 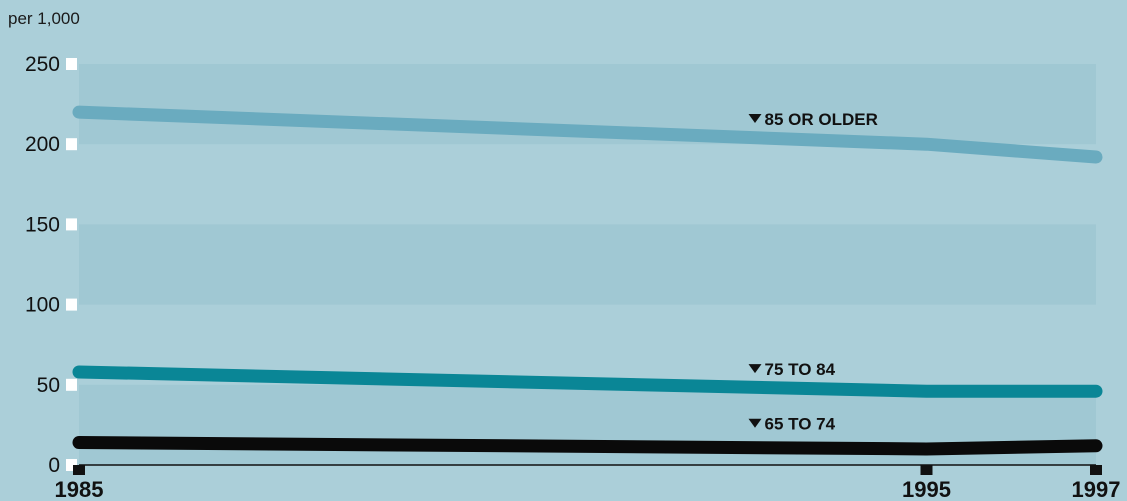 What do you see at coordinates (44, 18) in the screenshot?
I see `y-axis-label: per 1,000` at bounding box center [44, 18].